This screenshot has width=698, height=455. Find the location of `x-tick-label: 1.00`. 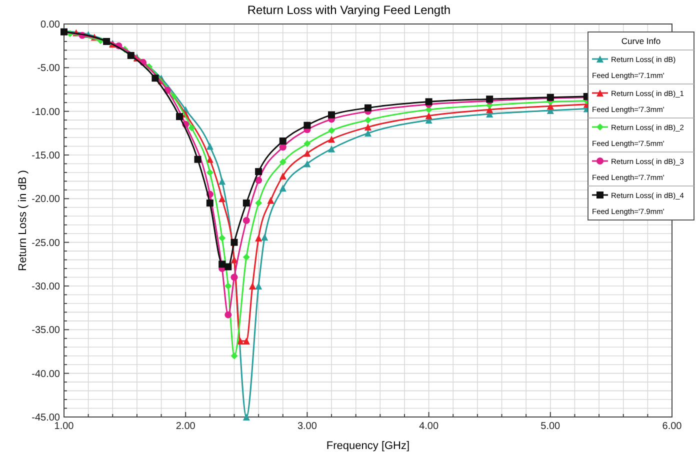

x-tick-label: 1.00 is located at coordinates (64, 426).